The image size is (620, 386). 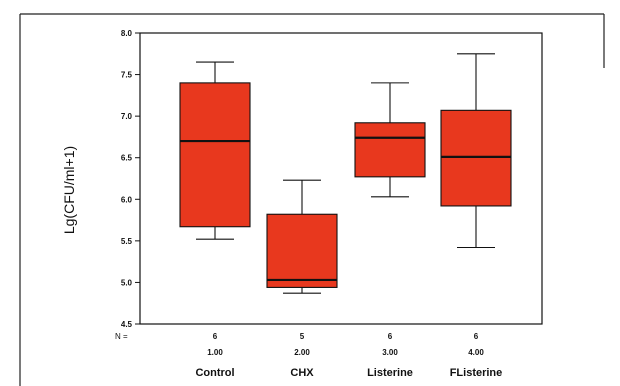 What do you see at coordinates (69, 190) in the screenshot?
I see `y-axis-label: Lg(CFU/ml+1)` at bounding box center [69, 190].